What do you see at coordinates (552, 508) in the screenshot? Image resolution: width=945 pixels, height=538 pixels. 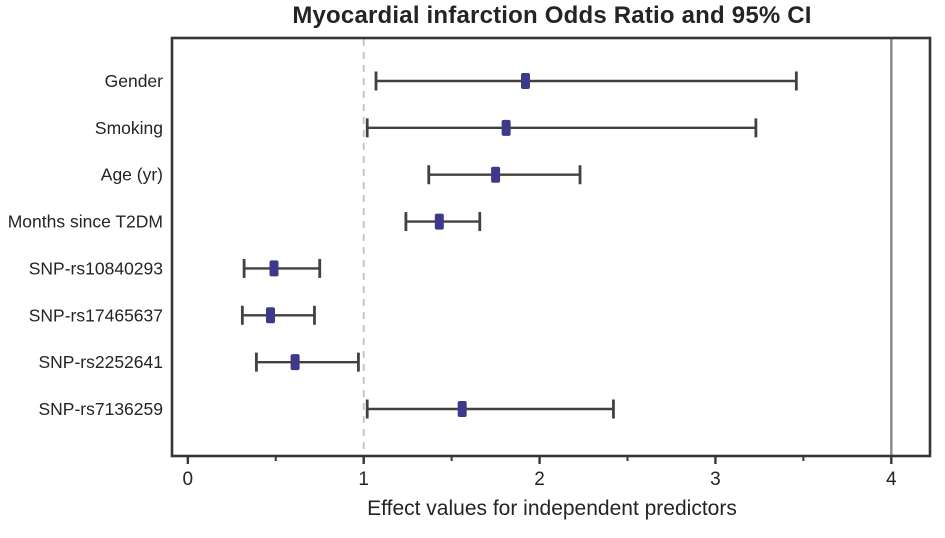 I see `x-axis-label: Effect values for independent predictors` at bounding box center [552, 508].